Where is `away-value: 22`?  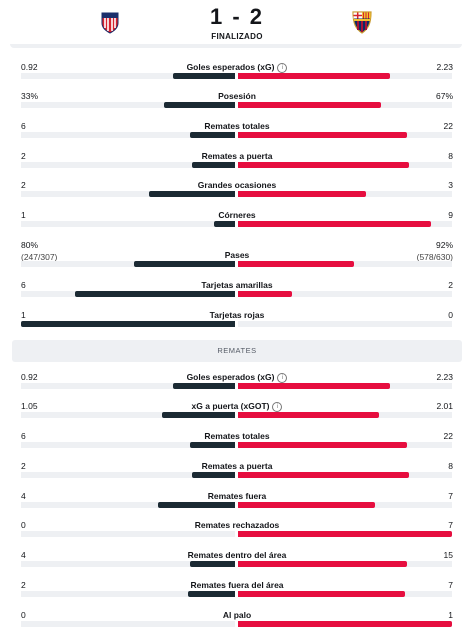
away-value: 22 is located at coordinates (448, 126).